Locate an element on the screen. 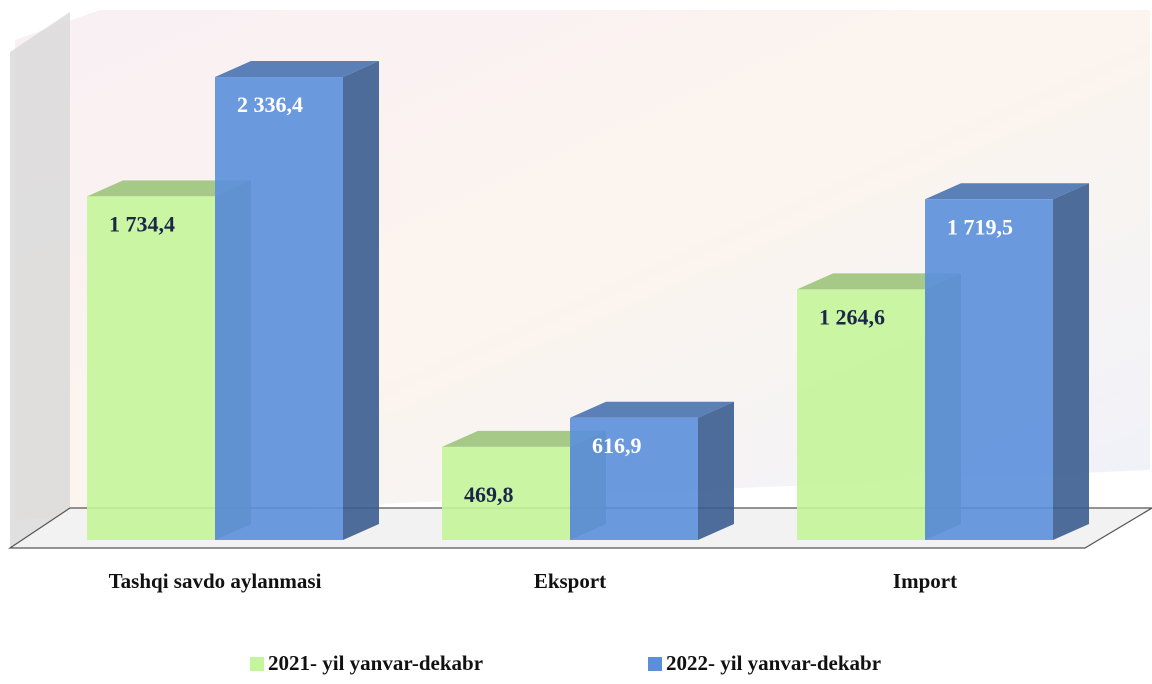 Image resolution: width=1152 pixels, height=684 pixels. x-tick-label: Import is located at coordinates (925, 581).